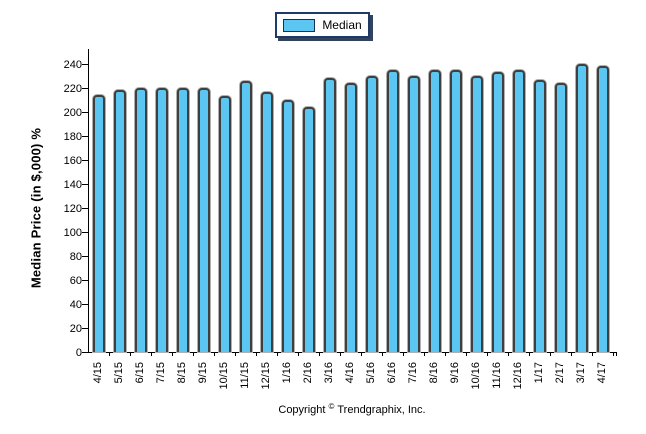 The image size is (646, 434). I want to click on bar-5/16, so click(371, 214).